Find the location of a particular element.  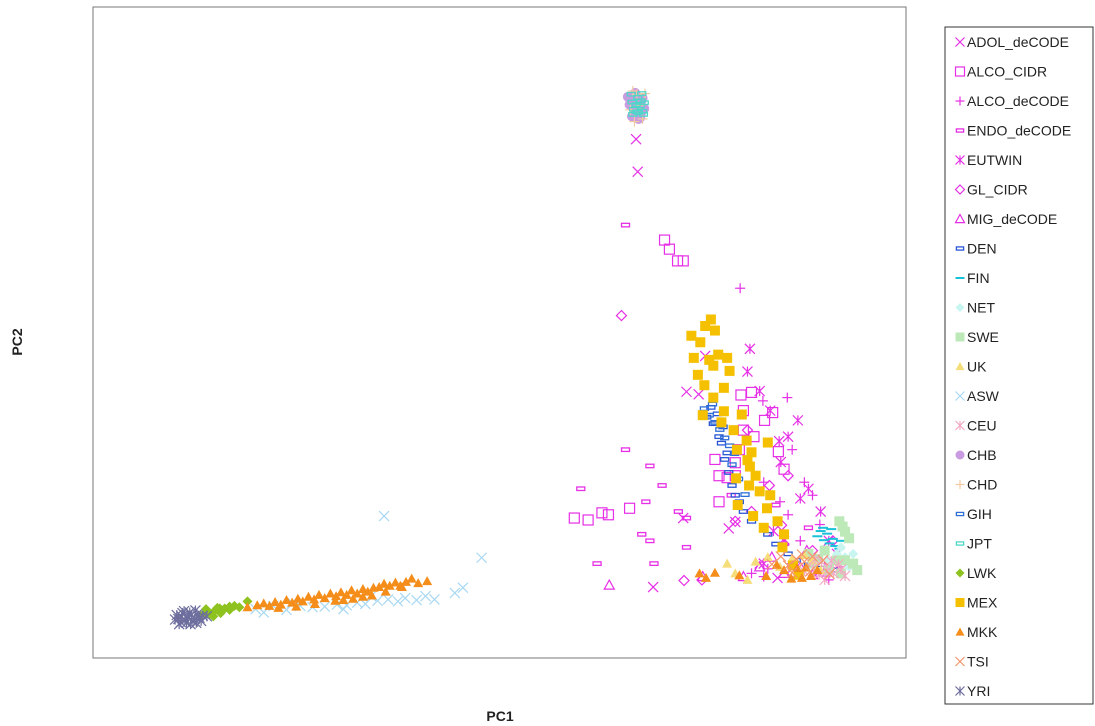

legend-item: MIG_deCODE is located at coordinates (1005, 219).